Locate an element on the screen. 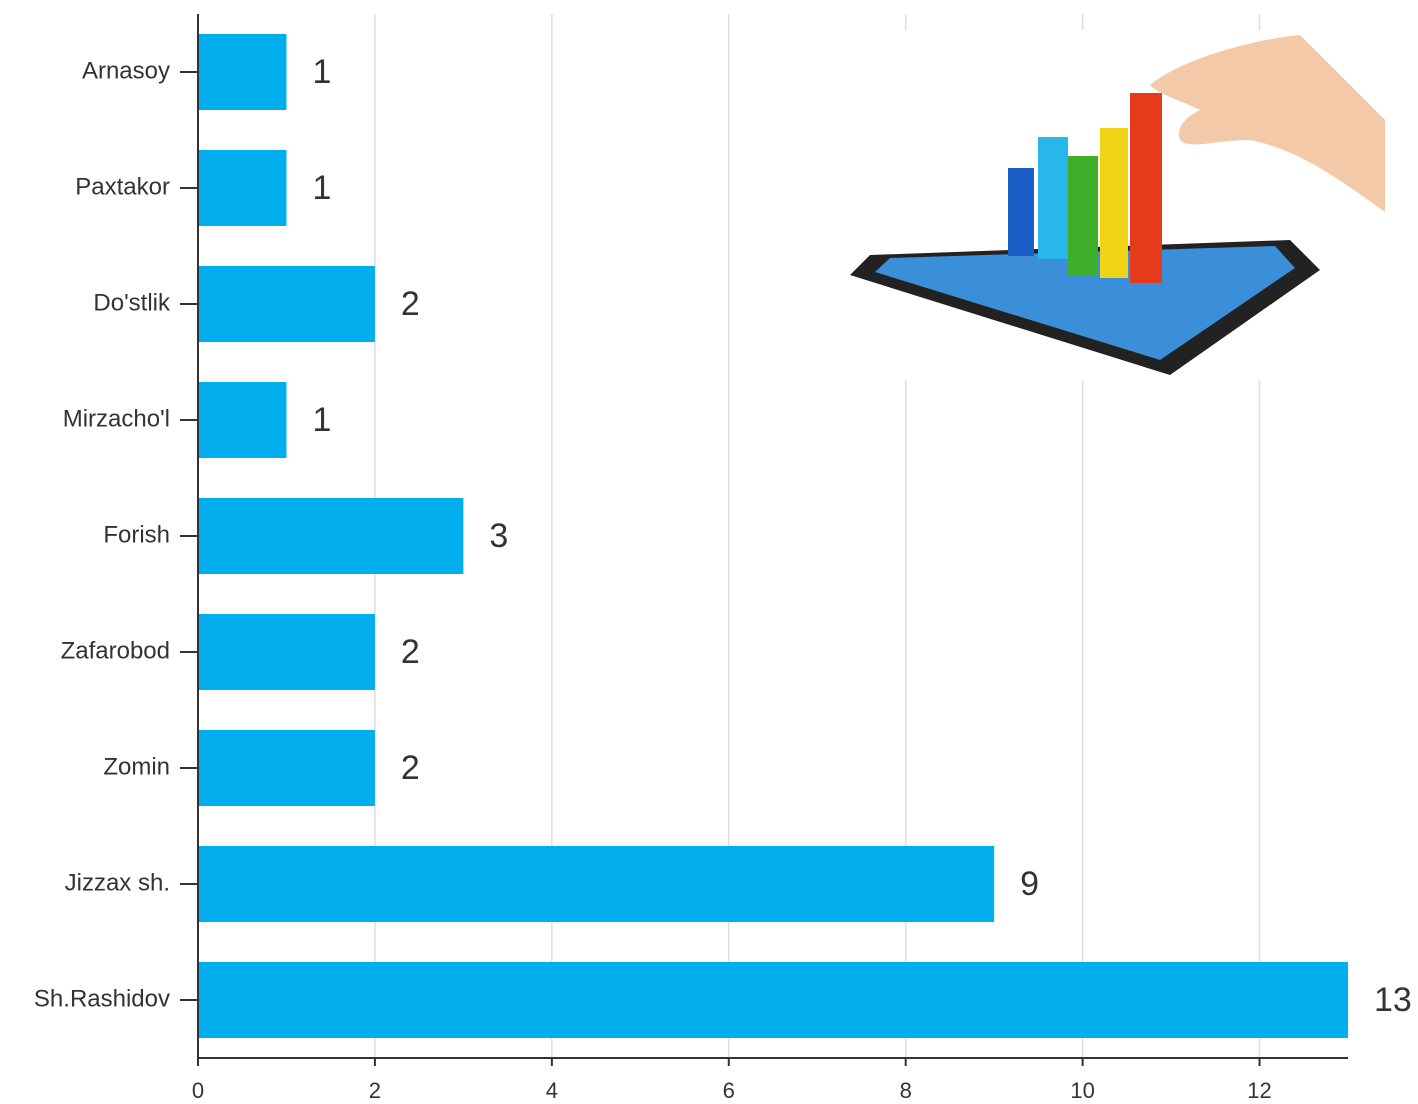 Image resolution: width=1418 pixels, height=1104 pixels. y-tick-label: Jizzax sh. is located at coordinates (117, 882).